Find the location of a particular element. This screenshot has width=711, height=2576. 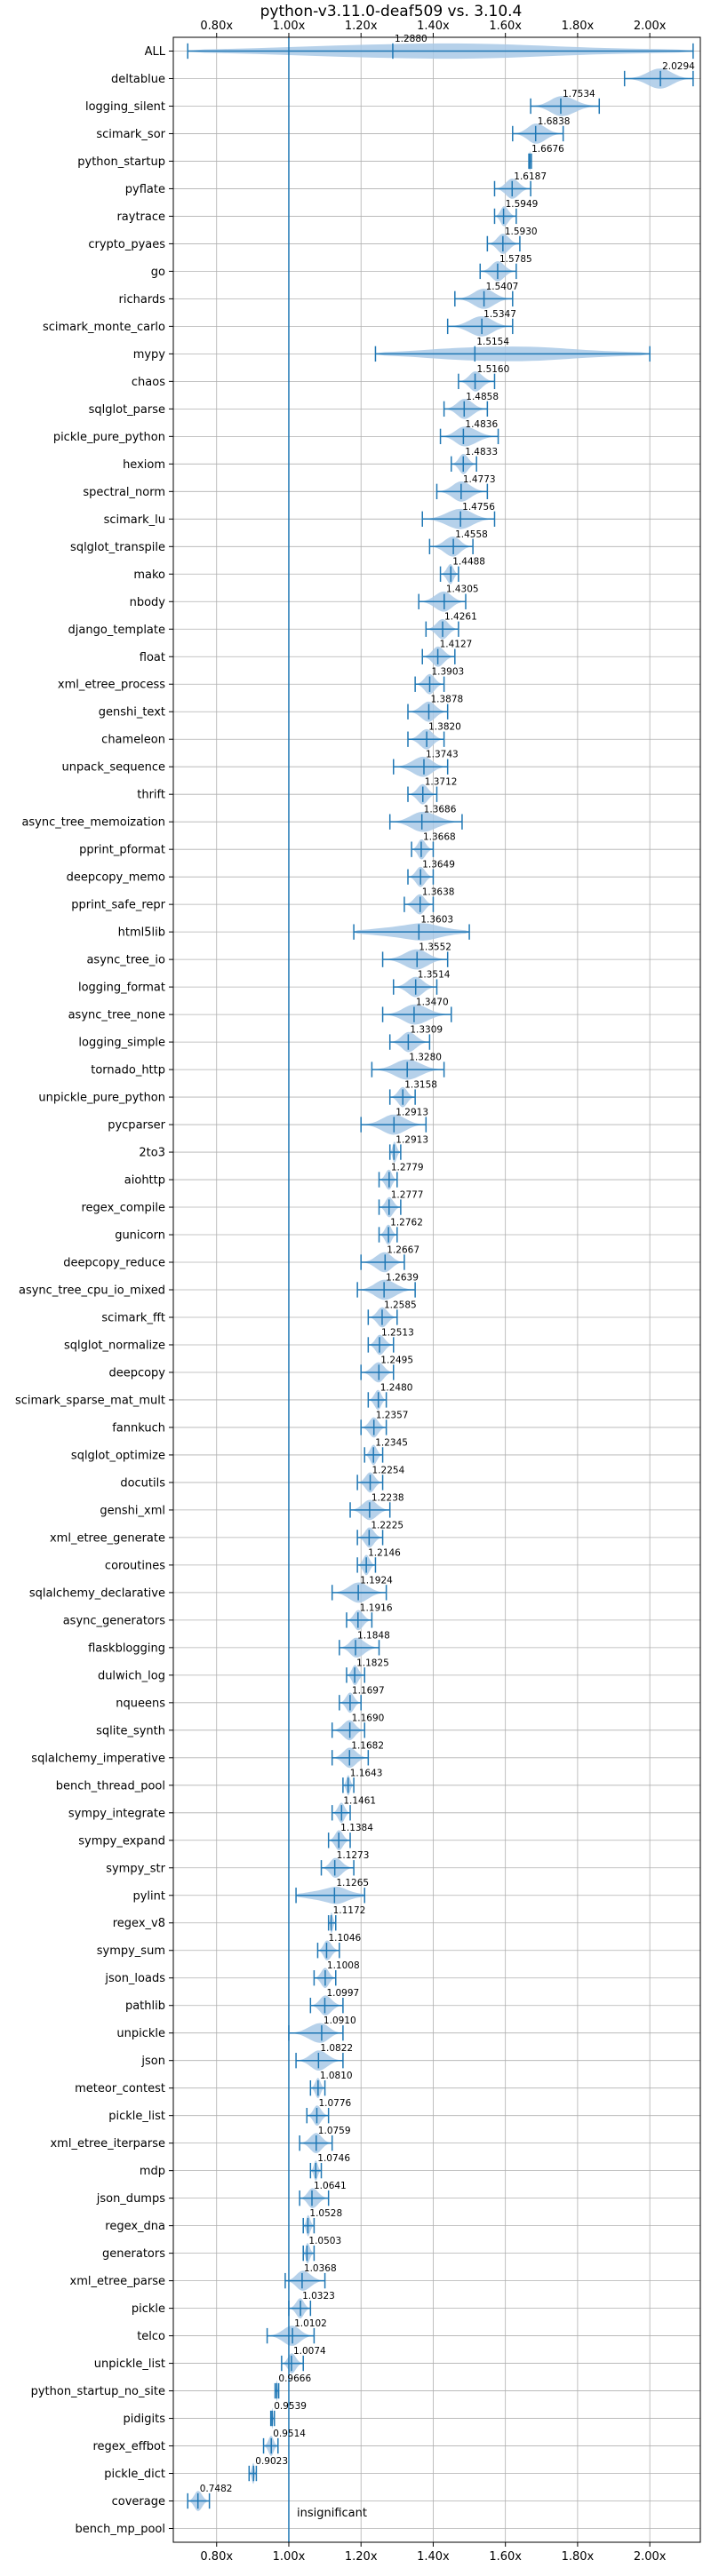

value-label: 1.3668 is located at coordinates (439, 837).